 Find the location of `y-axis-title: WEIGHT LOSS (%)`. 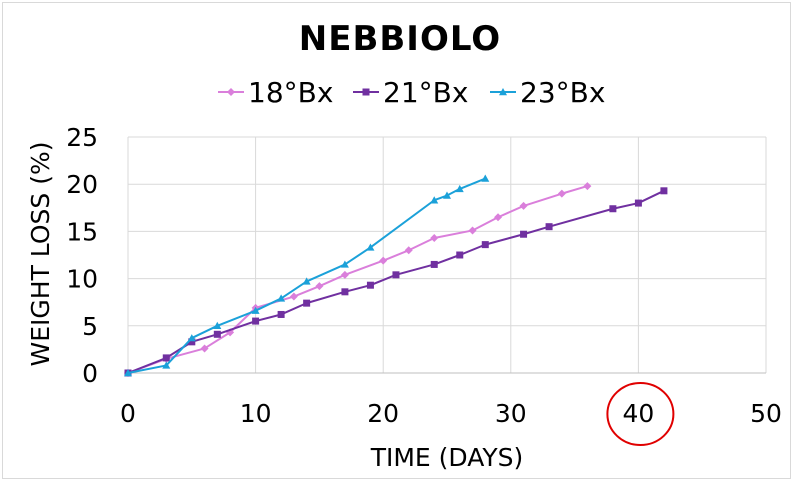

y-axis-title: WEIGHT LOSS (%) is located at coordinates (40, 254).